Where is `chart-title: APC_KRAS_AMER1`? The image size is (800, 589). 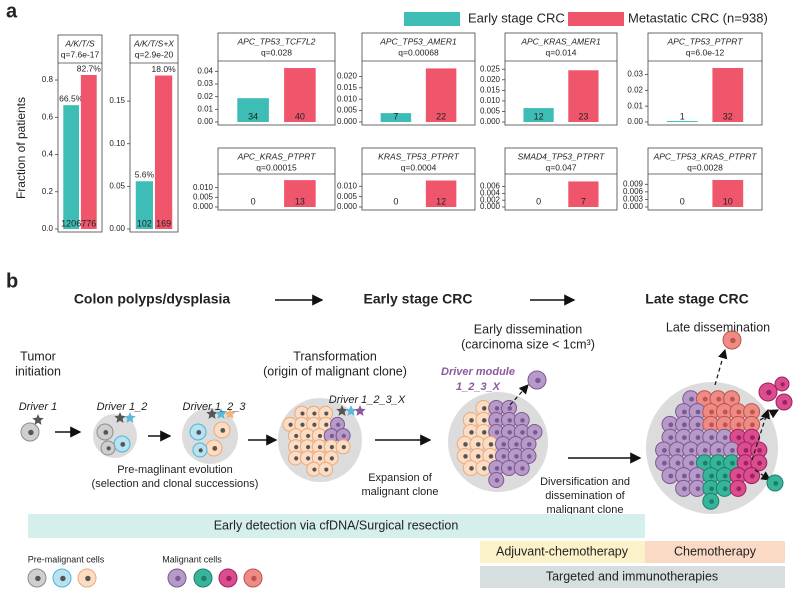 chart-title: APC_KRAS_AMER1 is located at coordinates (560, 41).